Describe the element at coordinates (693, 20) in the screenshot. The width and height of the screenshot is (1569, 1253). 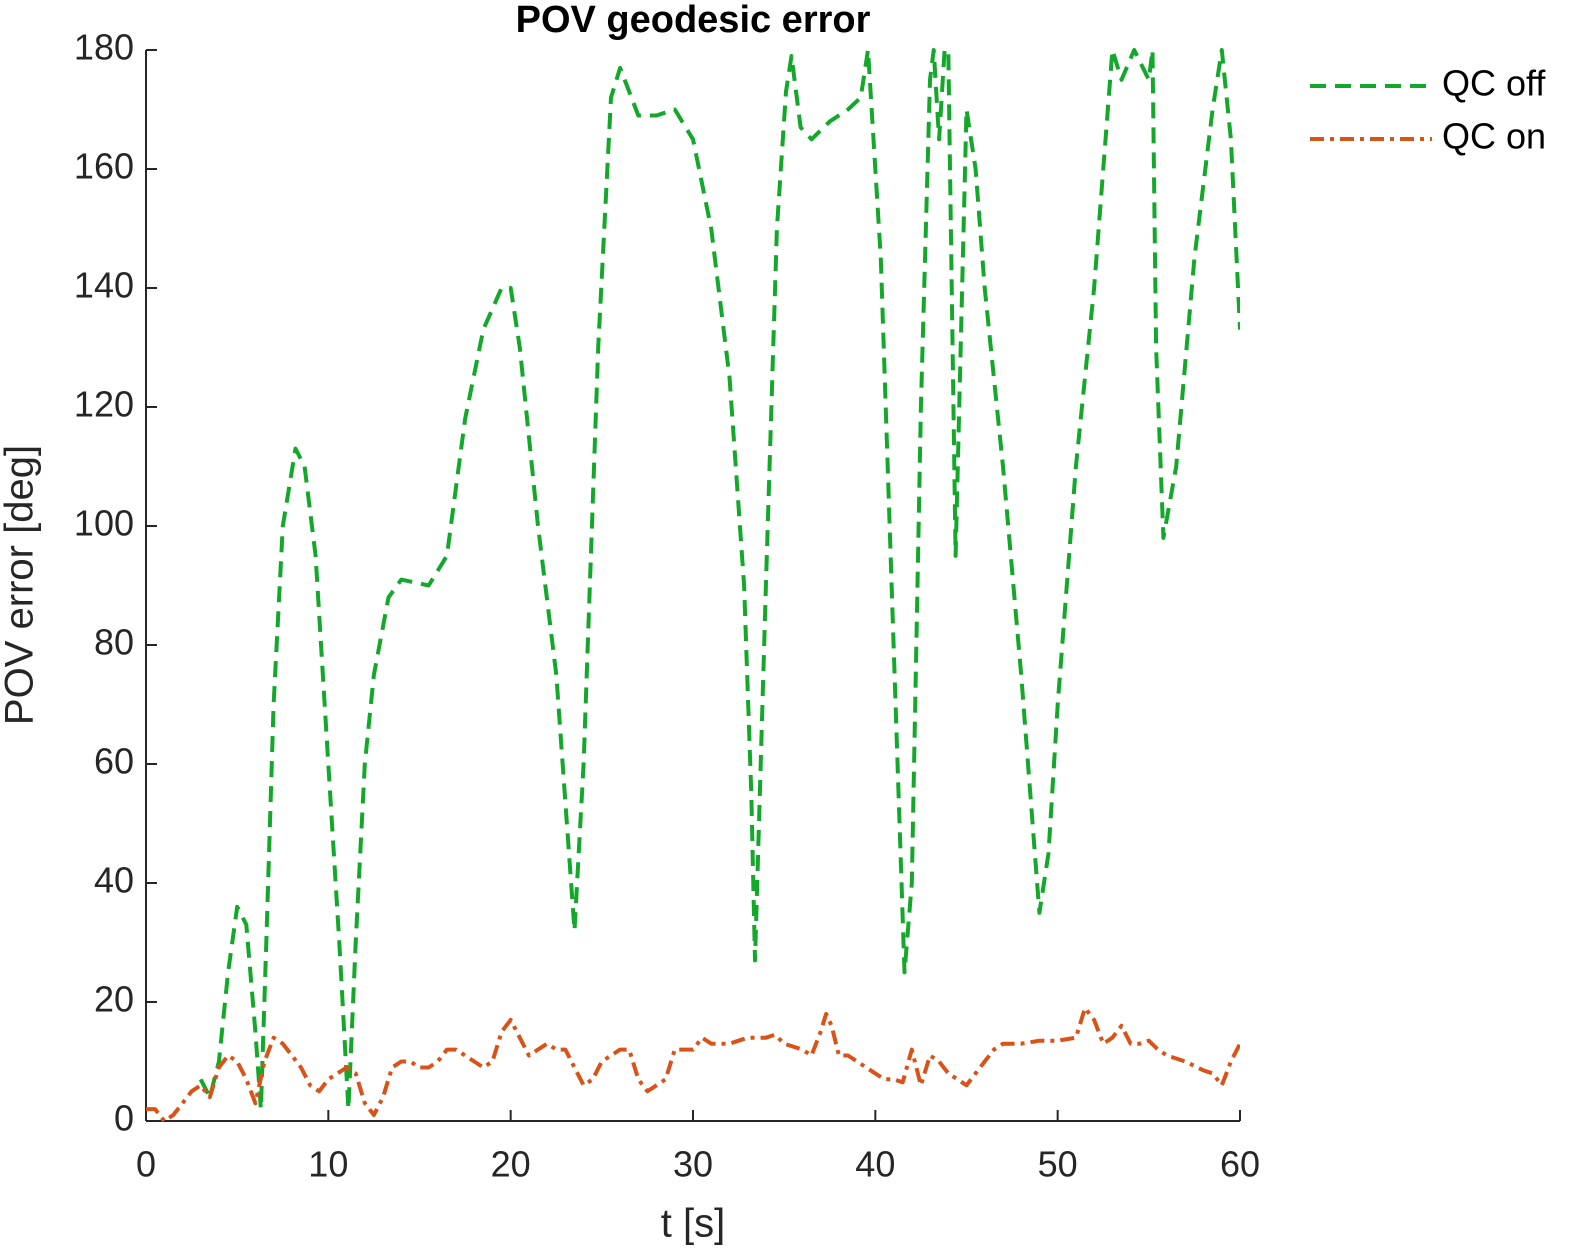
I see `chart-title: POV geodesic error` at that location.